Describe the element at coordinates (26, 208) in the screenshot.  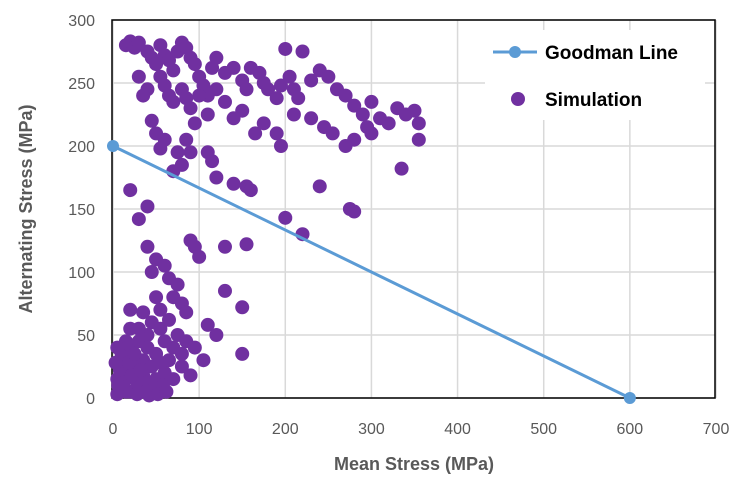
I see `y-axis-title: Alternating Stress (MPa)` at that location.